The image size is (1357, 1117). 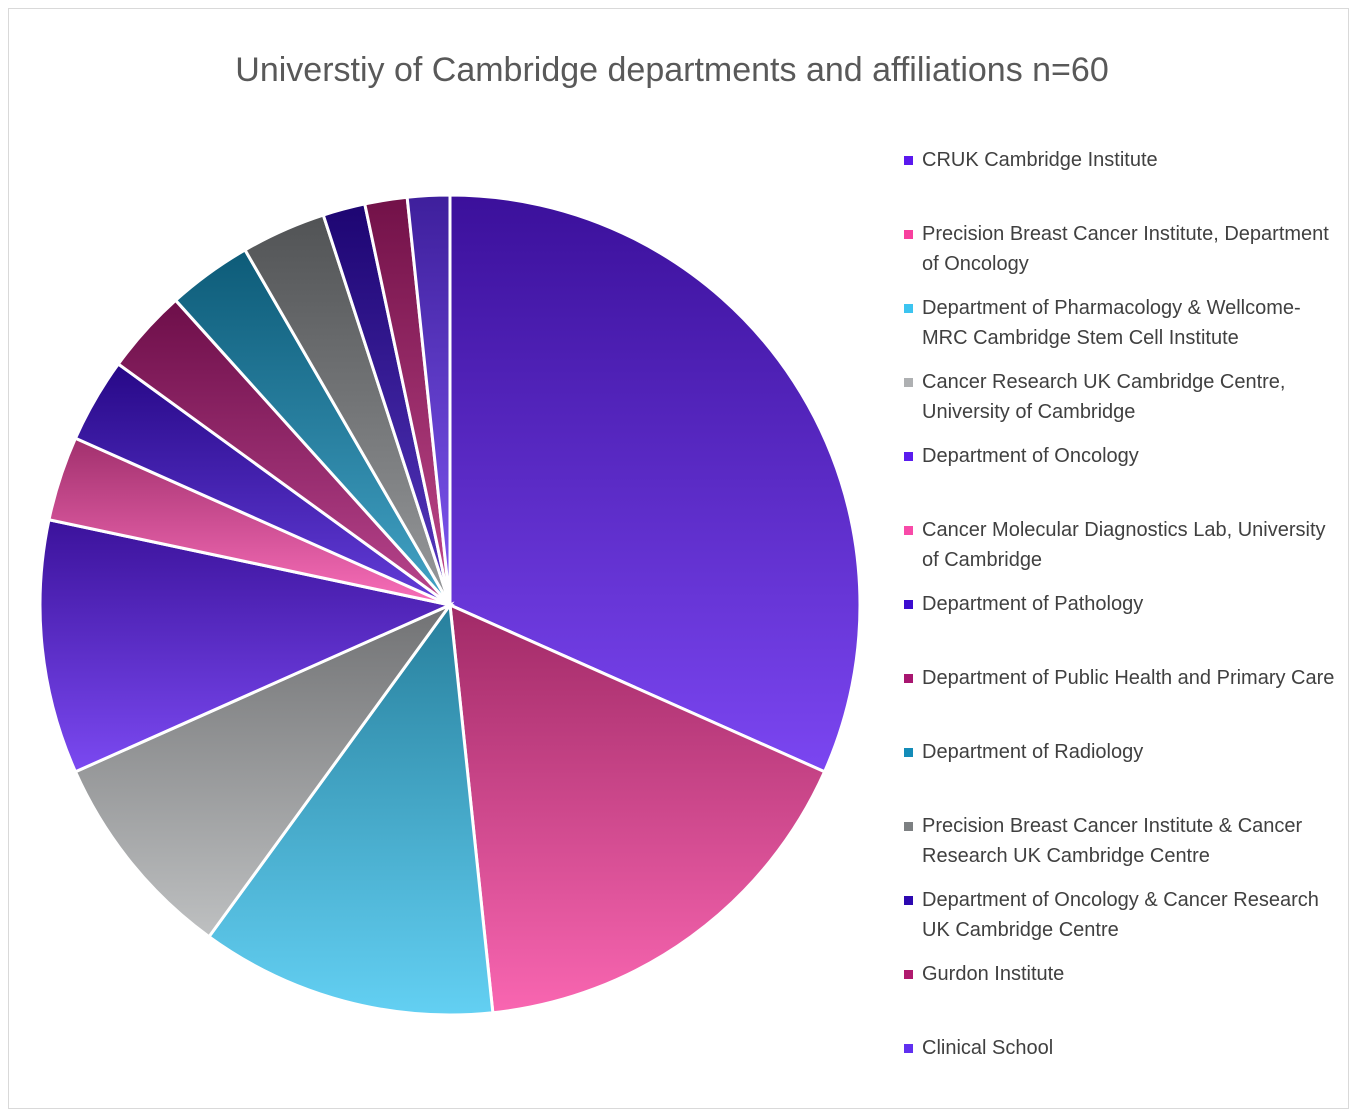 What do you see at coordinates (1033, 752) in the screenshot?
I see `legend-label: Department of Radiology` at bounding box center [1033, 752].